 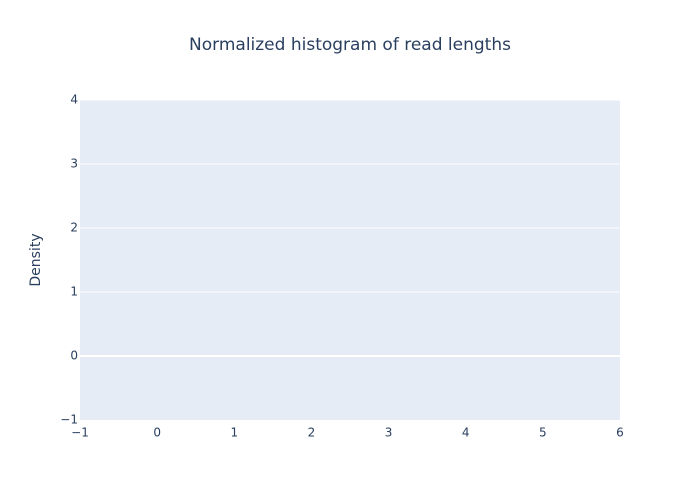 What do you see at coordinates (74, 228) in the screenshot?
I see `y-tick-label: 2` at bounding box center [74, 228].